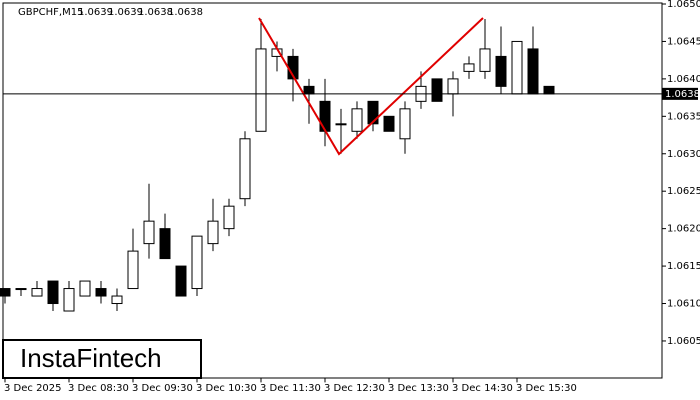 The width and height of the screenshot is (700, 400). What do you see at coordinates (683, 154) in the screenshot?
I see `y-tick-label: 1.0630` at bounding box center [683, 154].